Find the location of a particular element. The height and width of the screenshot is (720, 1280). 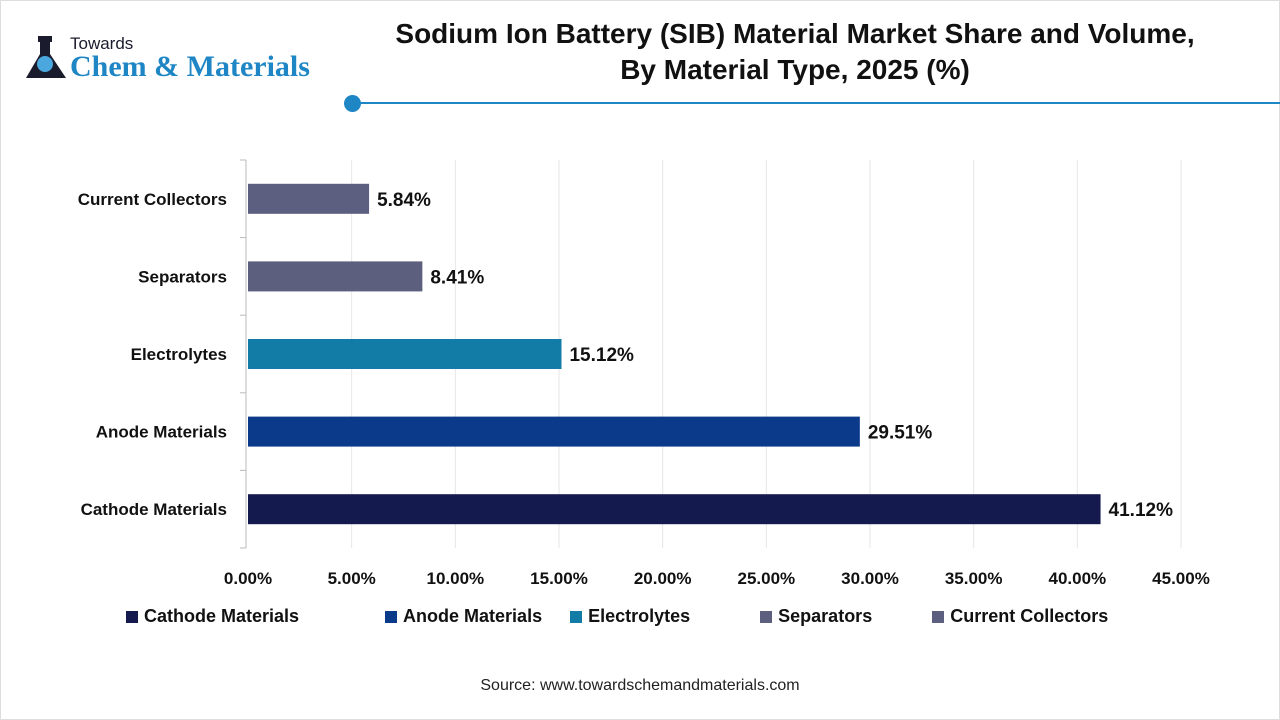

legend-item: Electrolytes is located at coordinates (630, 616).